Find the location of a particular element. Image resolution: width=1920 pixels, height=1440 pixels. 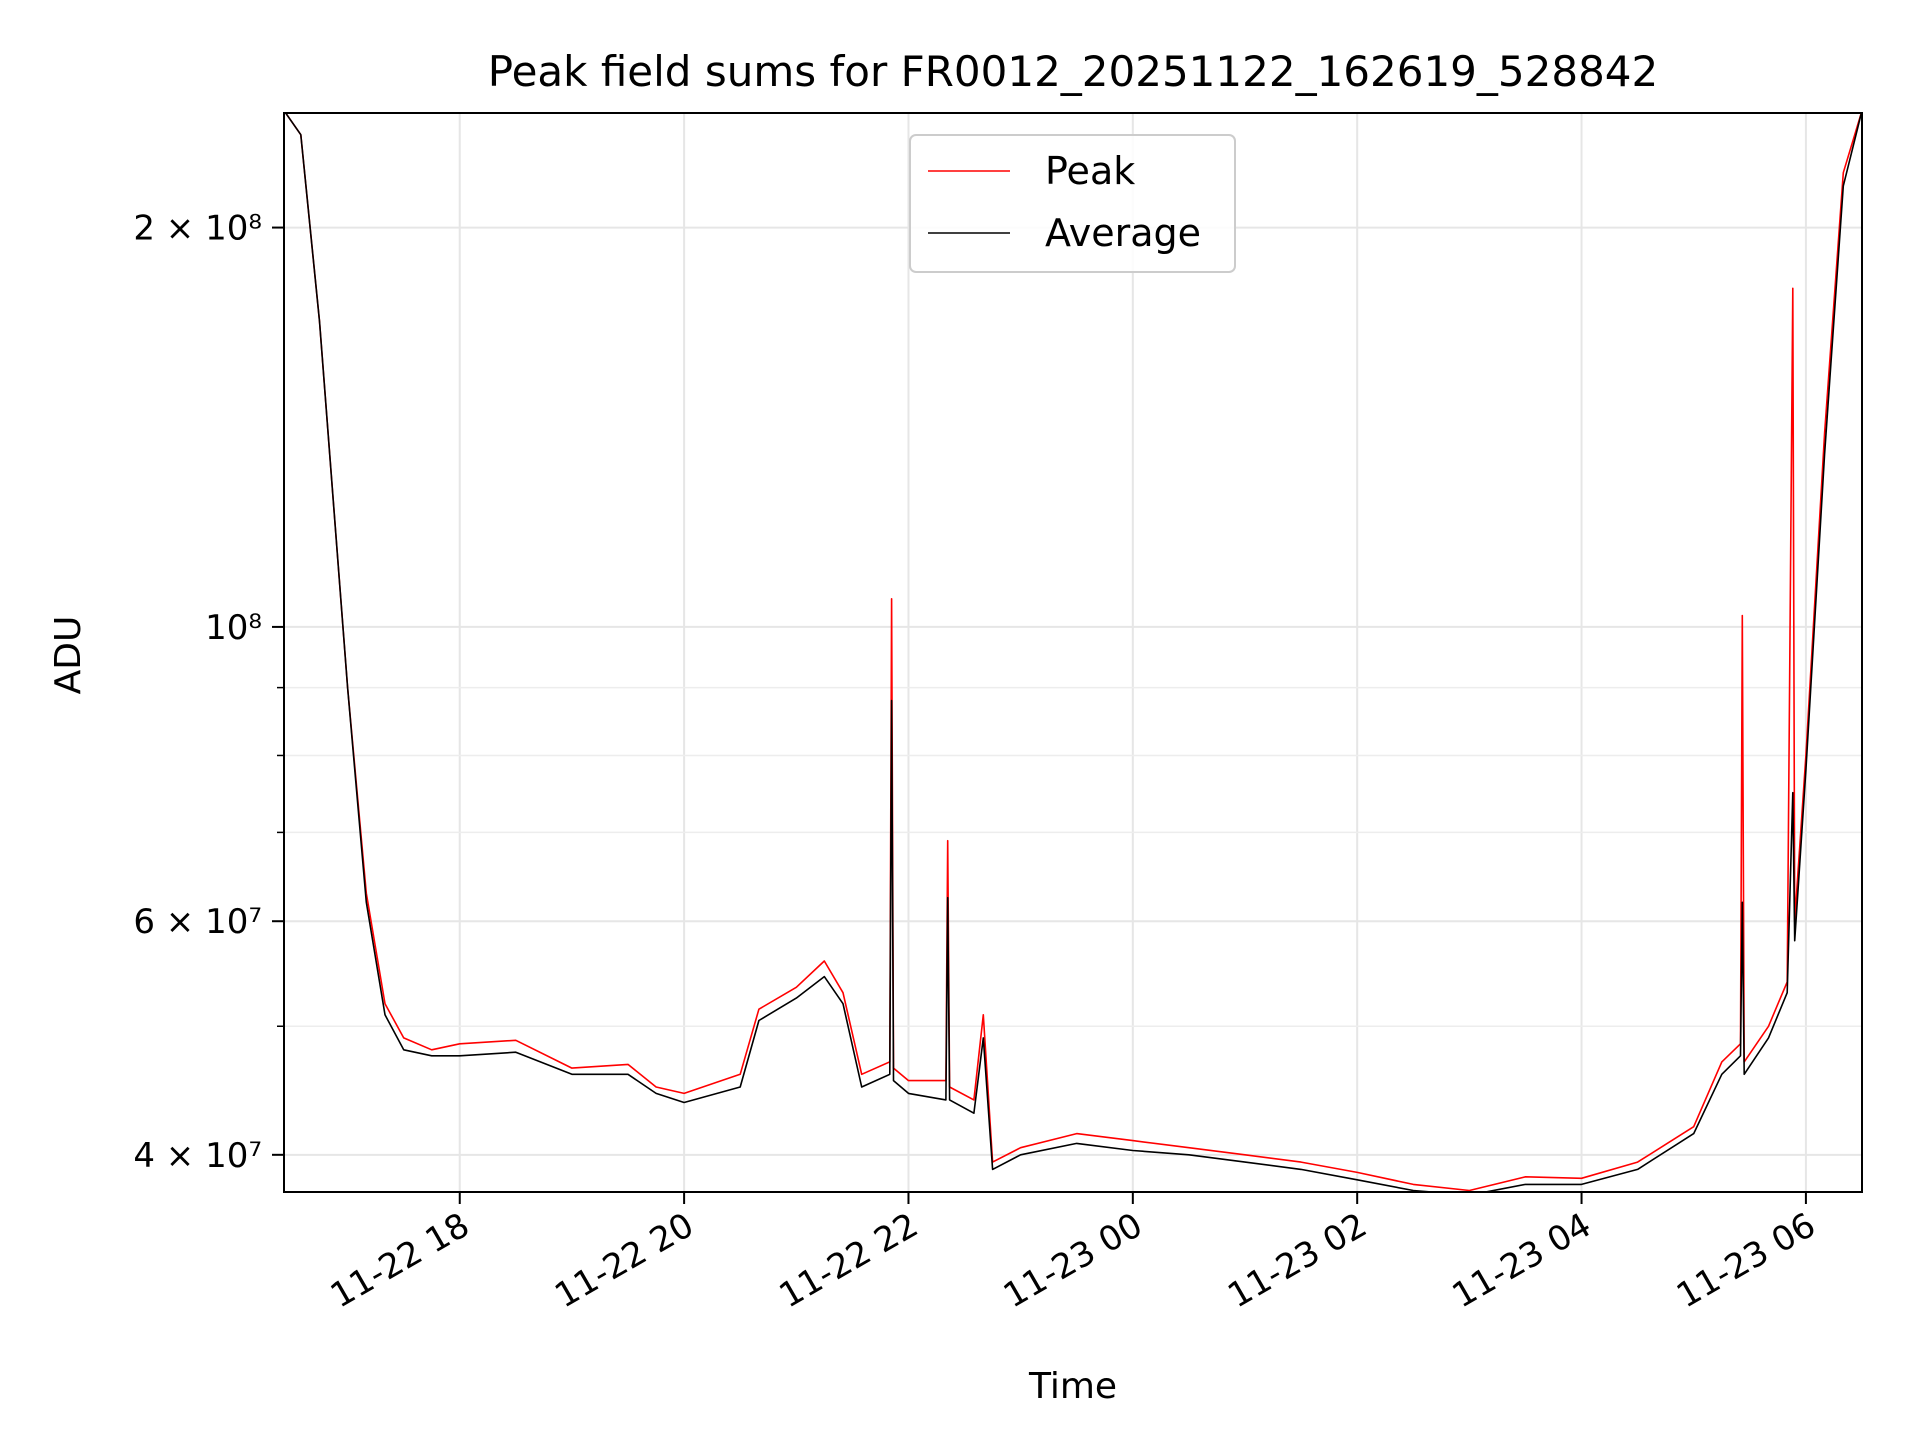

y-tick-label: 2 × 10⁸ is located at coordinates (197, 229).